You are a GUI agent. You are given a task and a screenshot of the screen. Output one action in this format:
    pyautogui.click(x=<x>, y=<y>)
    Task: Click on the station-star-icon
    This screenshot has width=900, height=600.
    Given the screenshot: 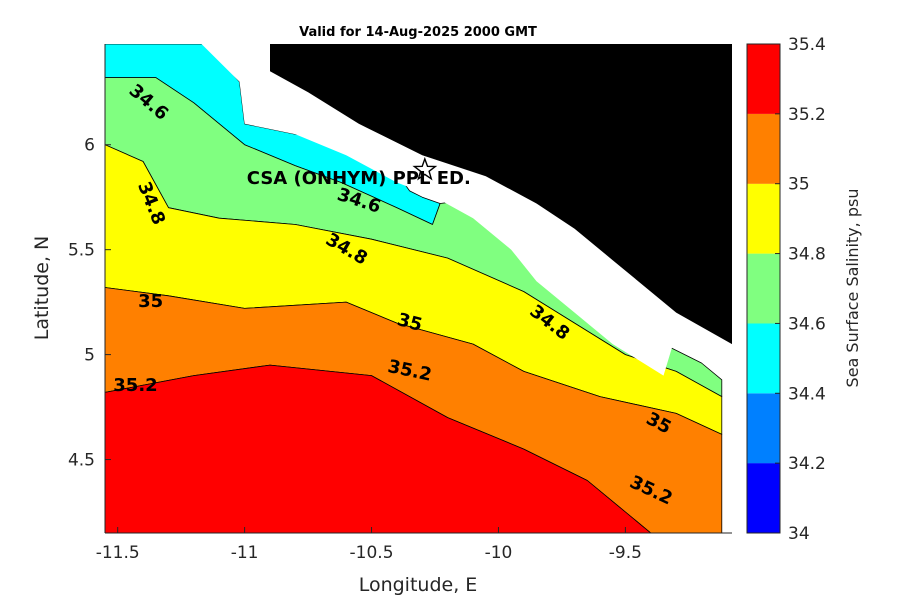 What is the action you would take?
    pyautogui.click(x=425, y=168)
    